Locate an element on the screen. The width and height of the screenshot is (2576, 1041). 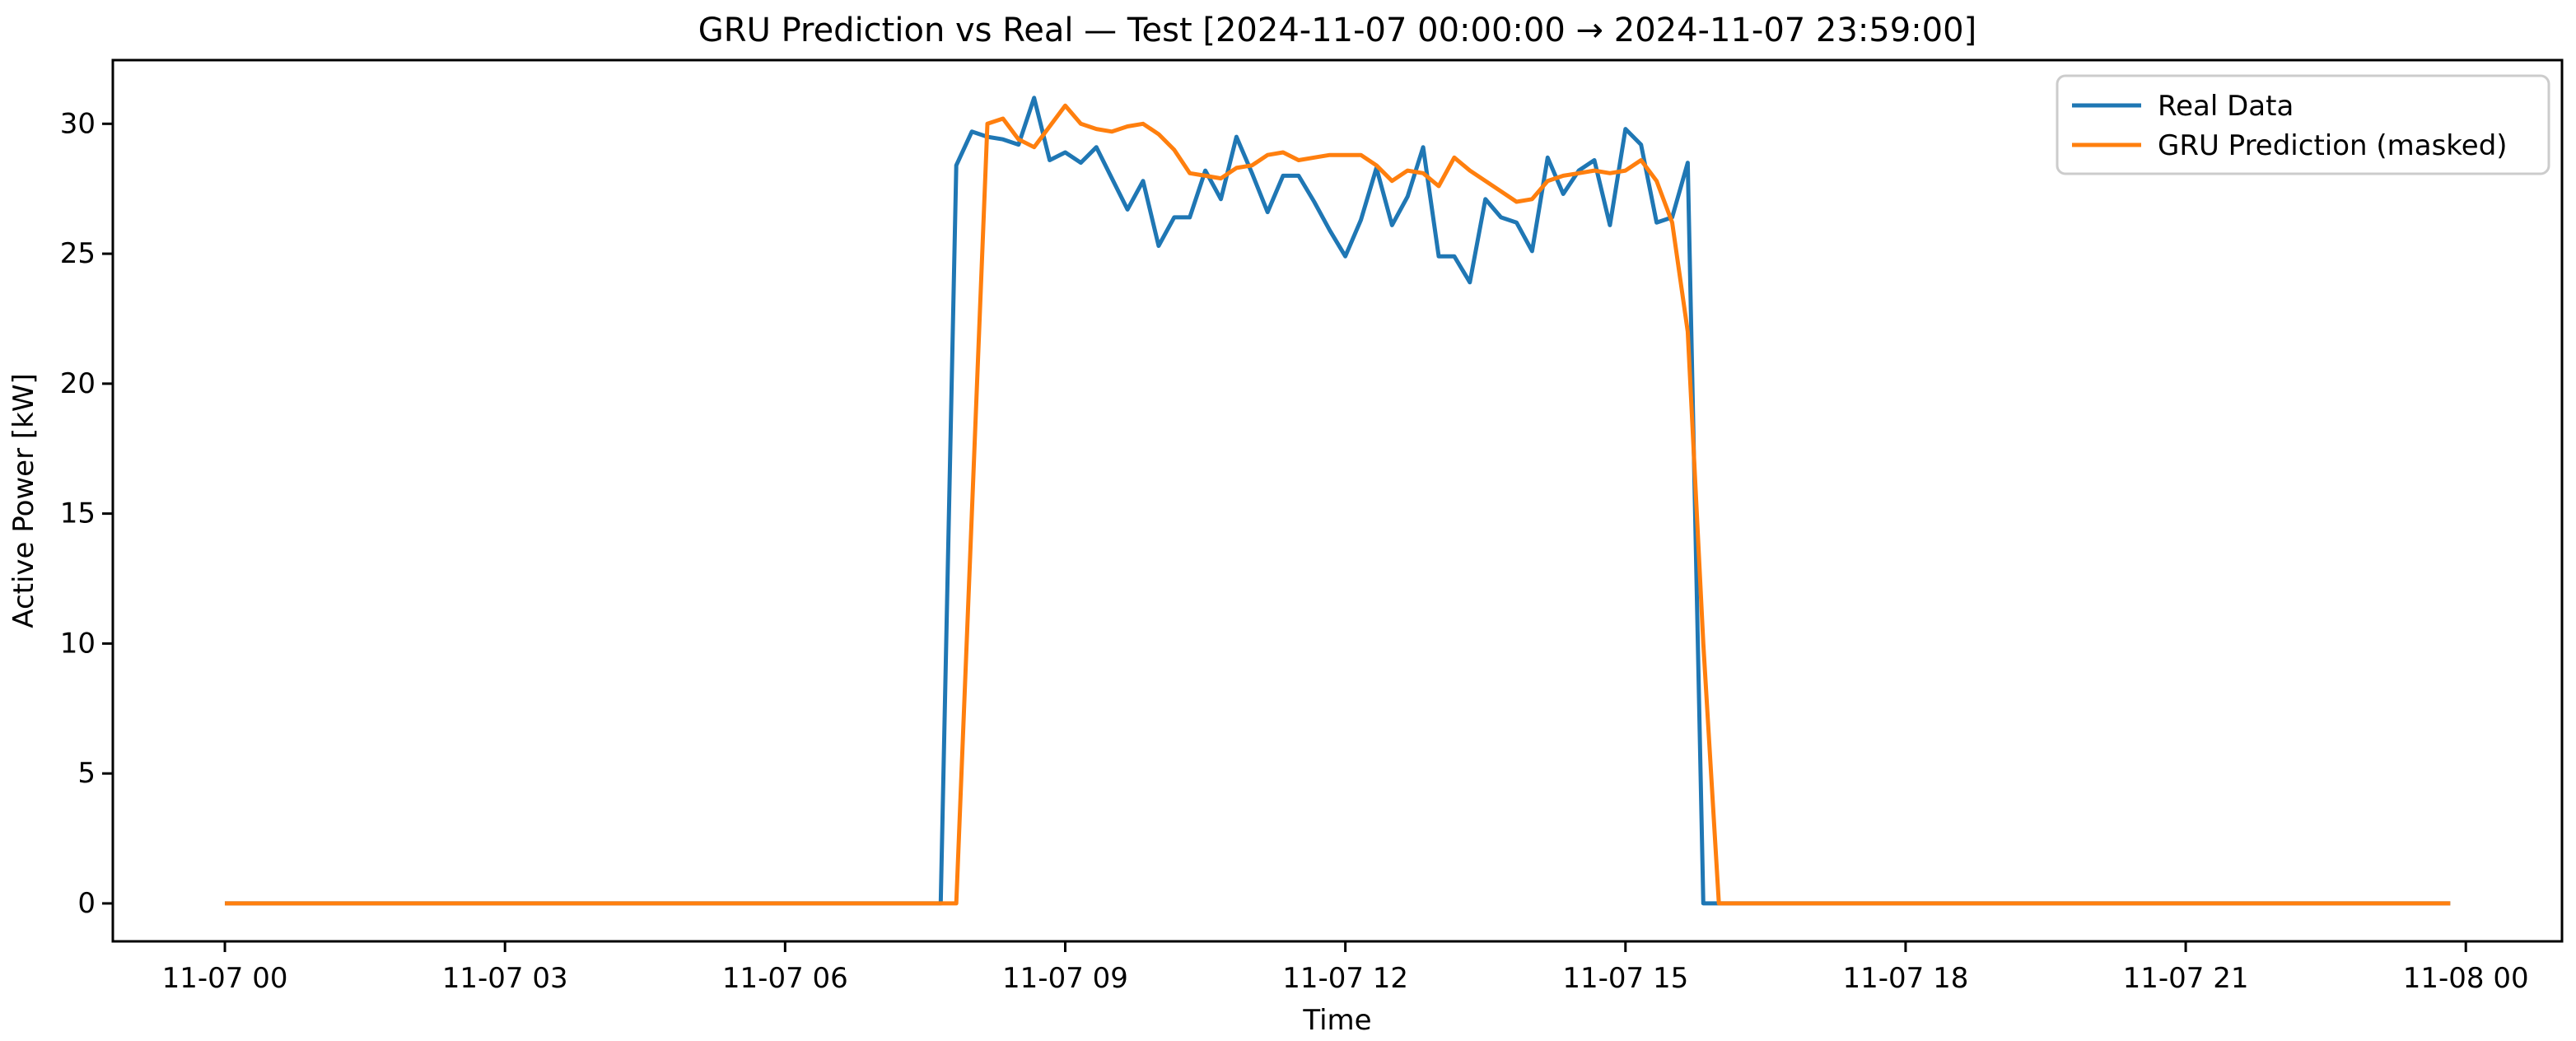
y-tick-label-2: 10 is located at coordinates (78, 643).